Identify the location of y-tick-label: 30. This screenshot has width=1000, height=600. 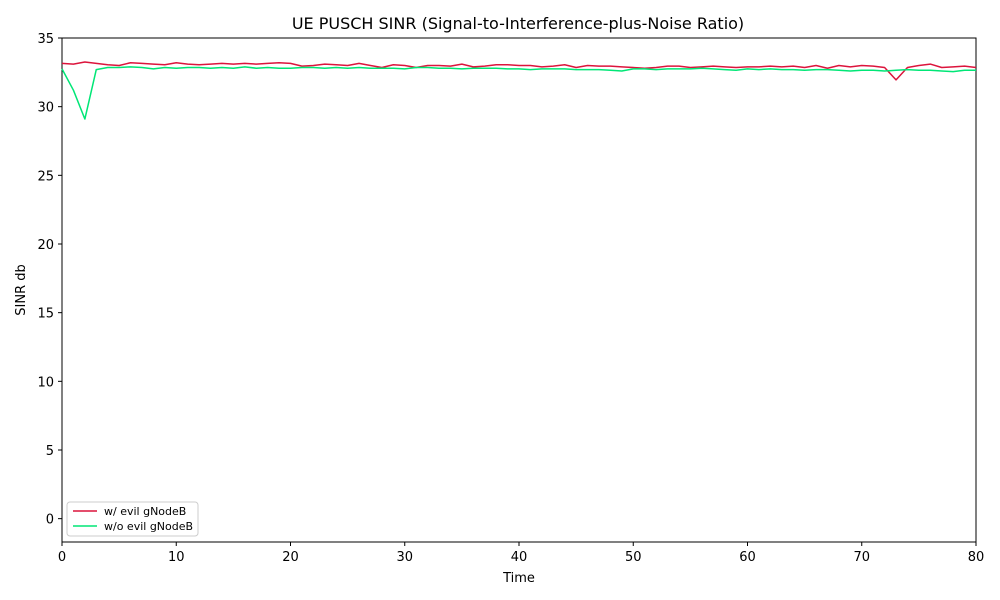
(45, 108).